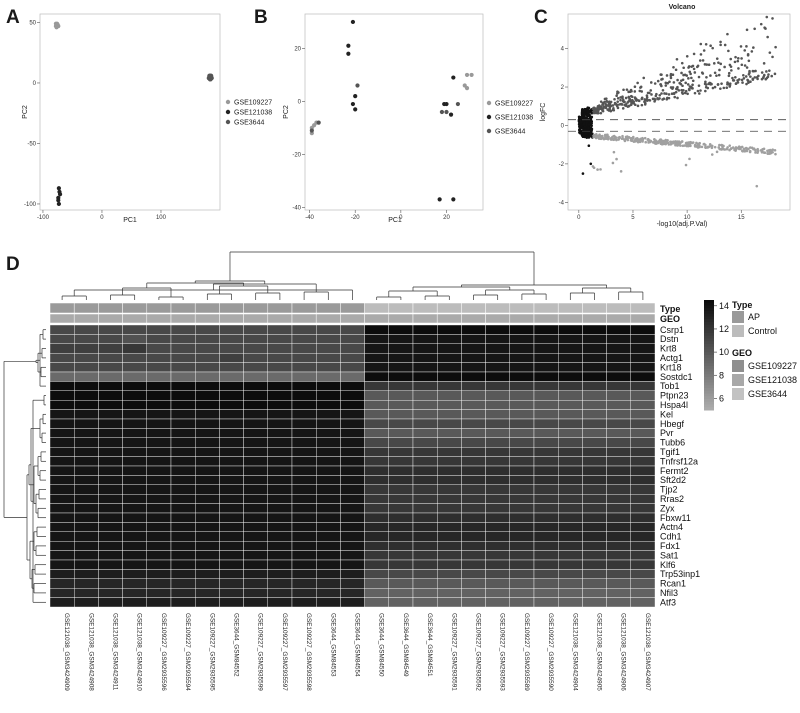 The width and height of the screenshot is (800, 713). Describe the element at coordinates (666, 414) in the screenshot. I see `gene-label: Kel` at that location.